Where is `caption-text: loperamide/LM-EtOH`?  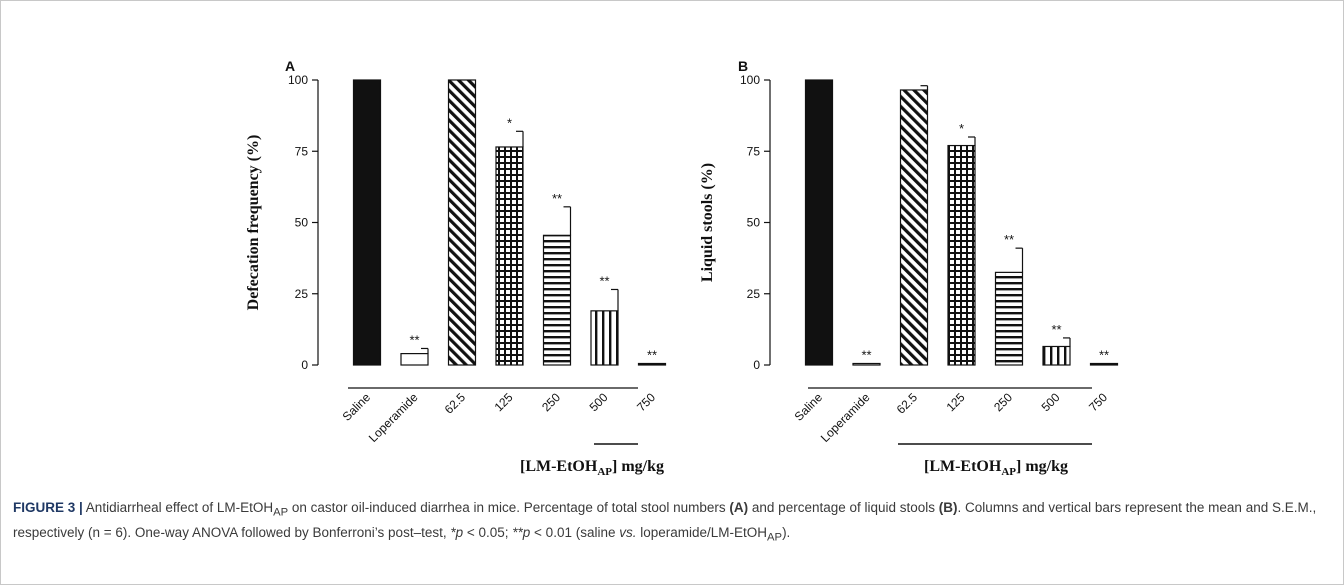 caption-text: loperamide/LM-EtOH is located at coordinates (702, 532).